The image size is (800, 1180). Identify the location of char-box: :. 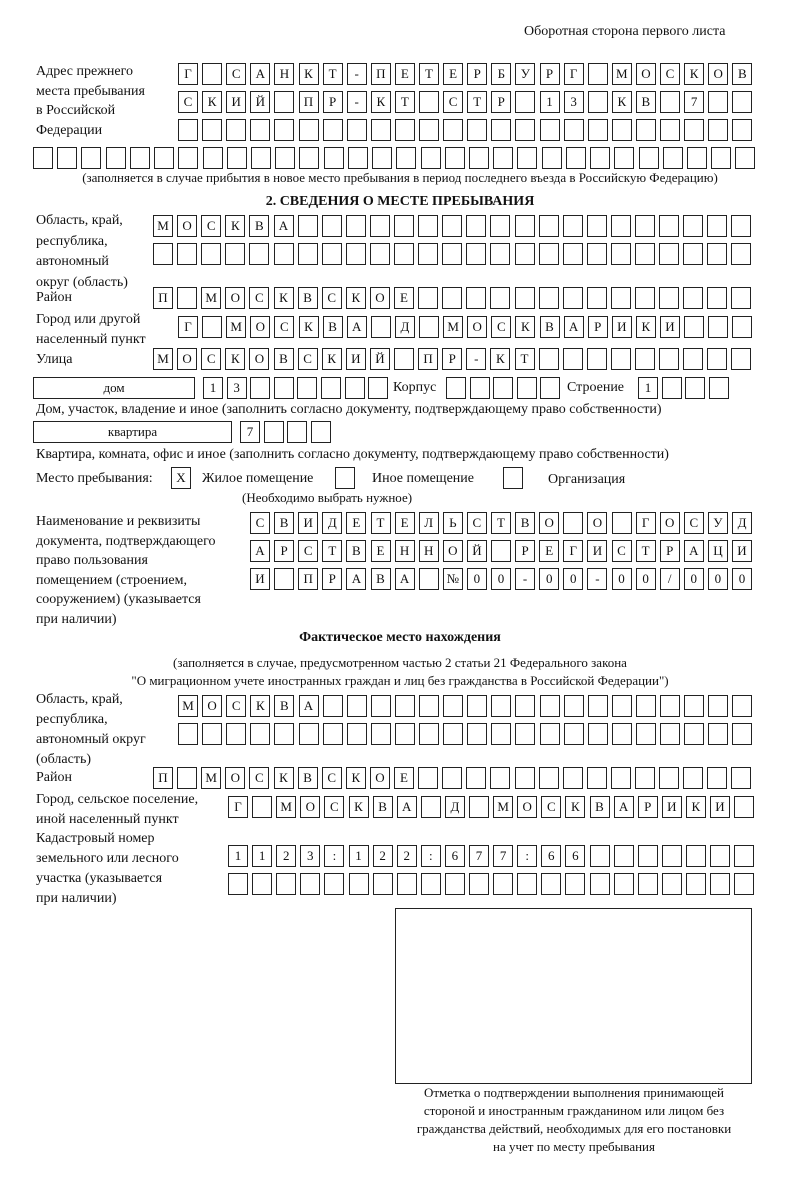
(527, 856).